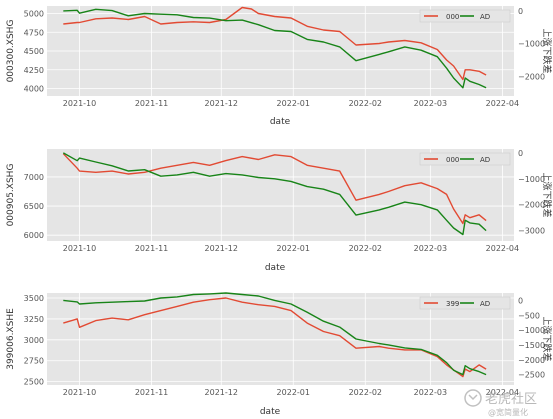 The image size is (553, 419). Describe the element at coordinates (280, 122) in the screenshot. I see `x-axis-label-1: date` at that location.